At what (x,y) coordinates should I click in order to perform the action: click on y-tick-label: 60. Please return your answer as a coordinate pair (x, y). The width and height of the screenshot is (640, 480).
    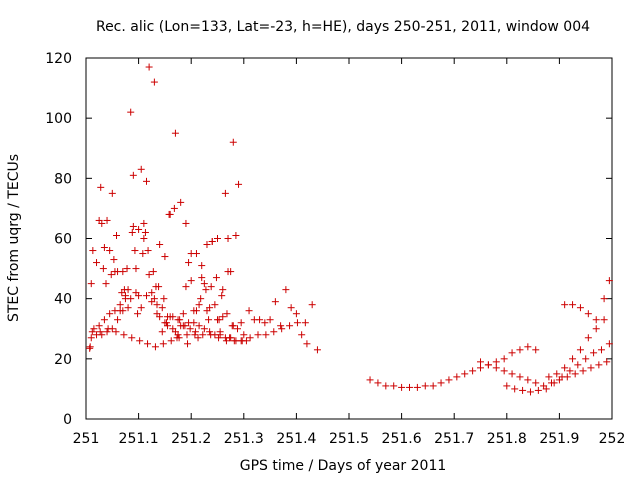
    Looking at the image, I should click on (63, 240).